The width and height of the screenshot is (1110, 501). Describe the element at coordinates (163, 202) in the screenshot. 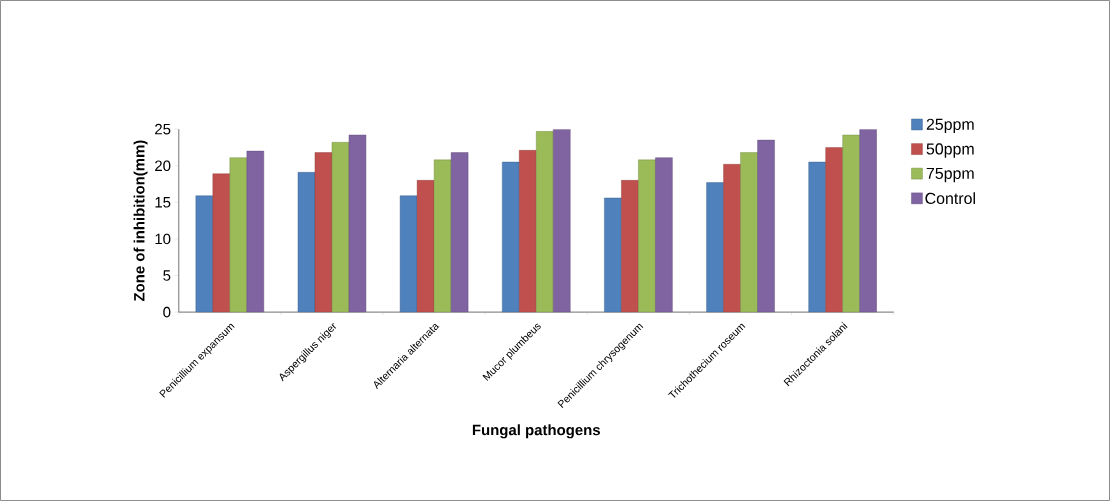

I see `y-tick-label: 15` at that location.